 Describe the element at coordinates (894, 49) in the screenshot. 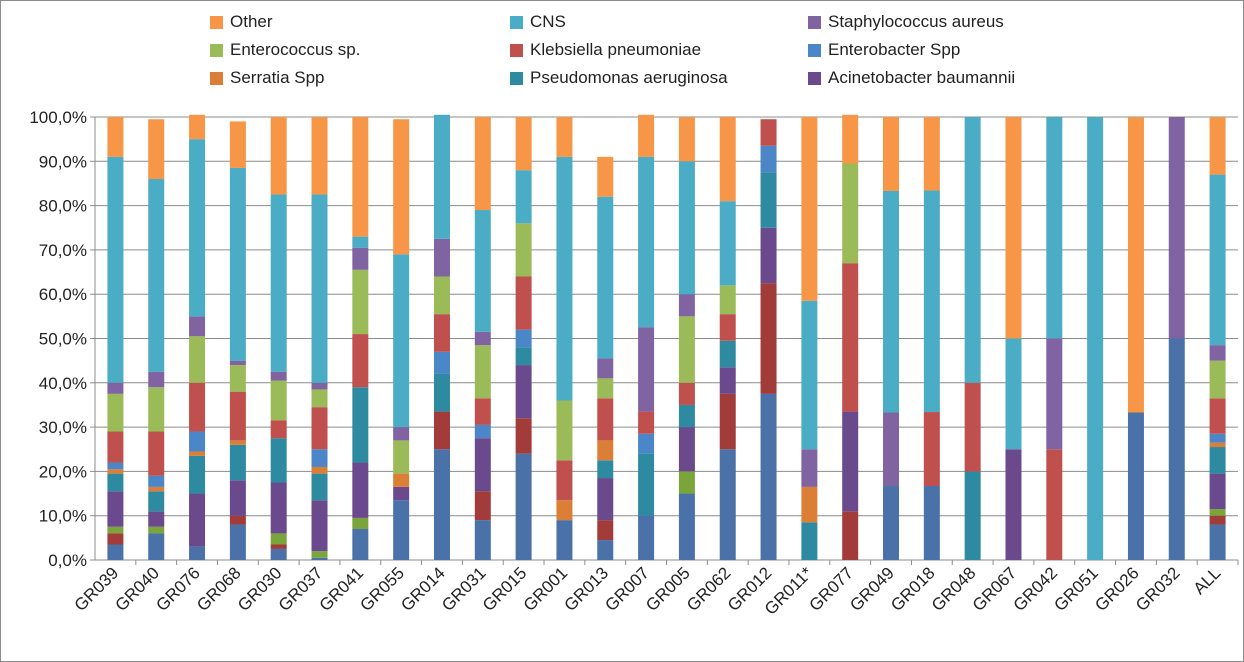

I see `legend-label: Enterobacter Spp` at that location.